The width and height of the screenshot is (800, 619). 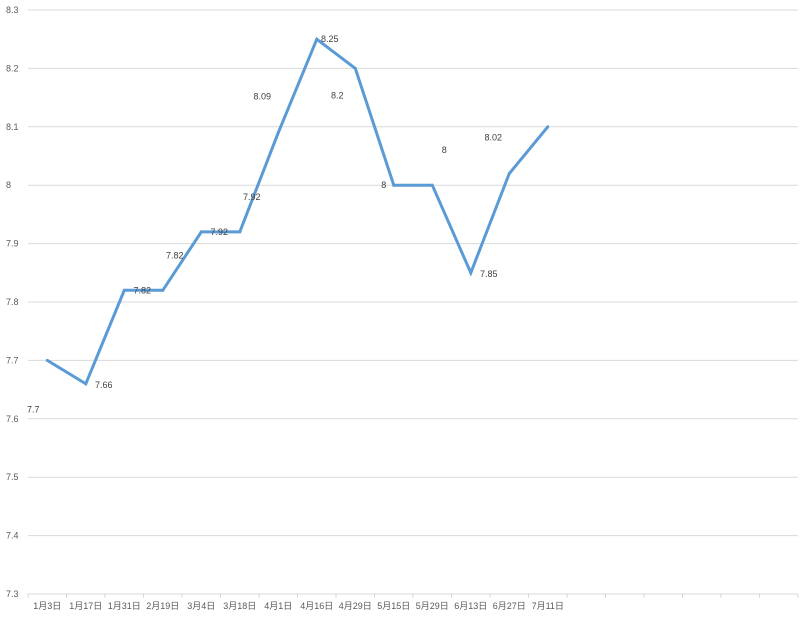 What do you see at coordinates (12, 419) in the screenshot?
I see `y-tick-label: 7.6` at bounding box center [12, 419].